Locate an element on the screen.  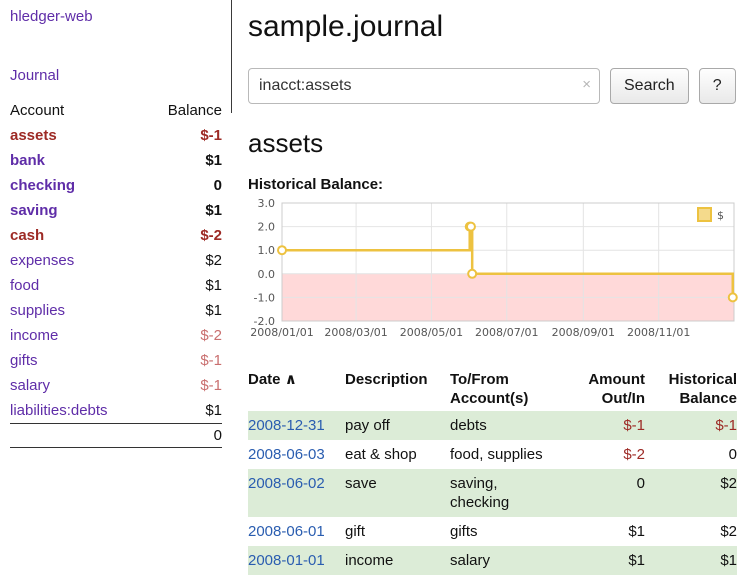
svg-text: 2.0 is located at coordinates (267, 227).